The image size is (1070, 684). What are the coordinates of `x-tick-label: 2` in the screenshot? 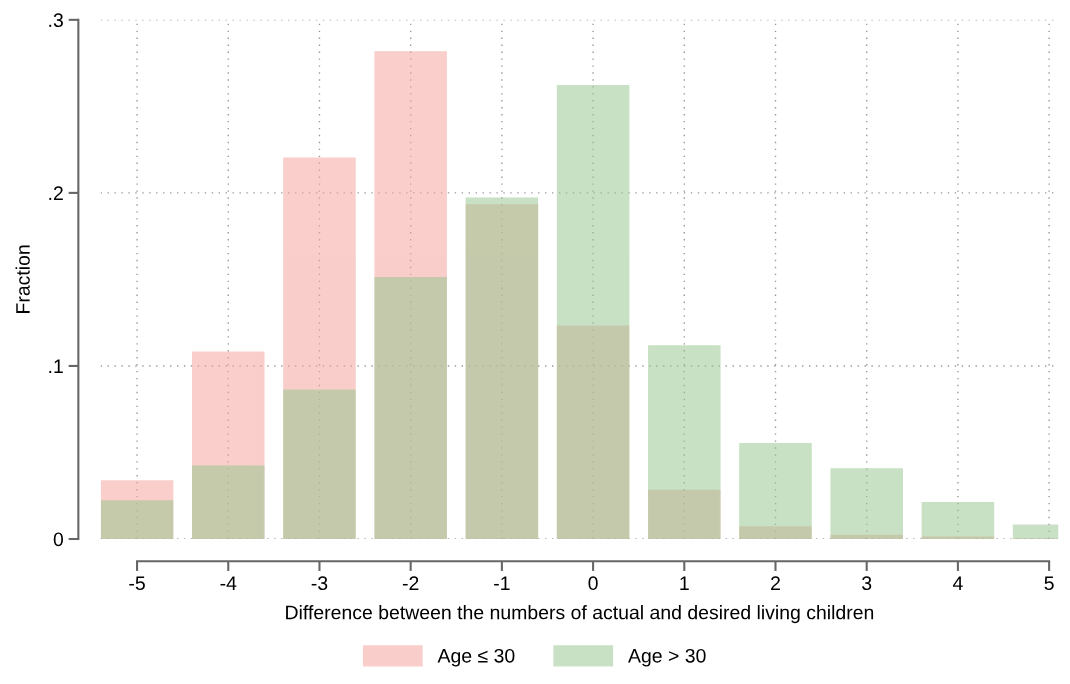 It's located at (775, 583).